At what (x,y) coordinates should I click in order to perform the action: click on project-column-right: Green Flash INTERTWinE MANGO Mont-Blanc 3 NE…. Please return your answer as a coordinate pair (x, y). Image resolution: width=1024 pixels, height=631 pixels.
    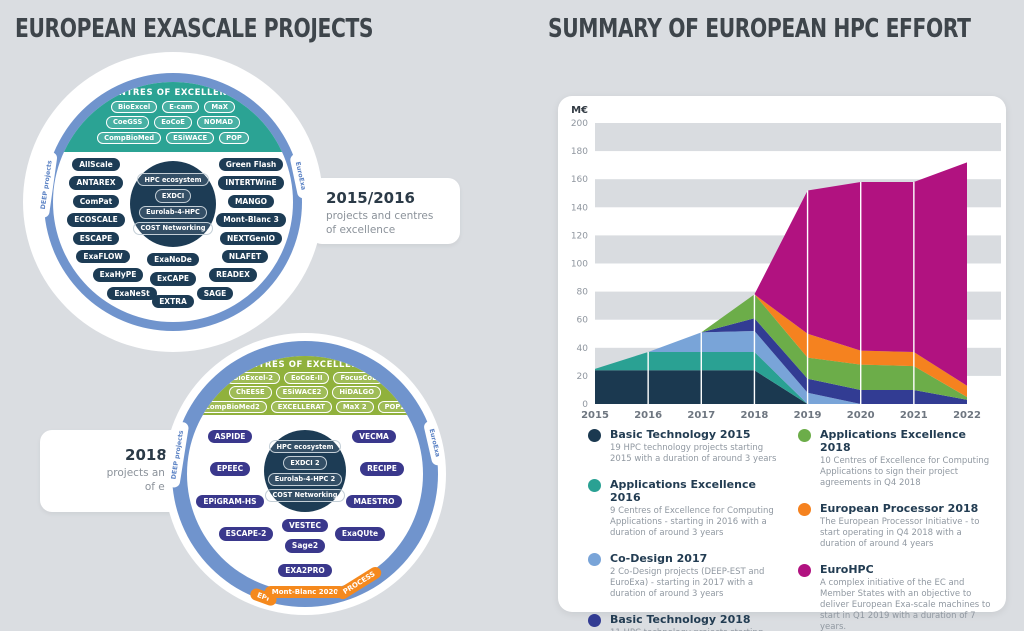
    Looking at the image, I should click on (244, 229).